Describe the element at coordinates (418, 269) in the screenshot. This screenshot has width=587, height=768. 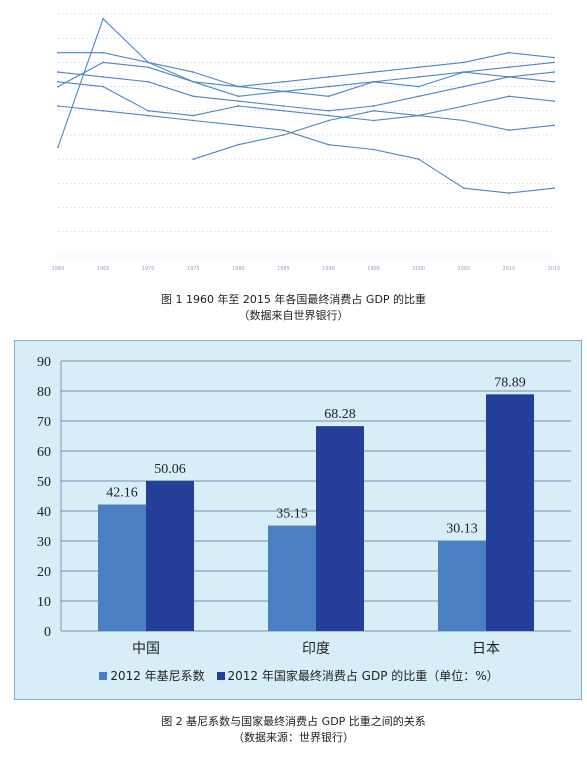
I see `figure1-x-tick-label: 2000` at that location.